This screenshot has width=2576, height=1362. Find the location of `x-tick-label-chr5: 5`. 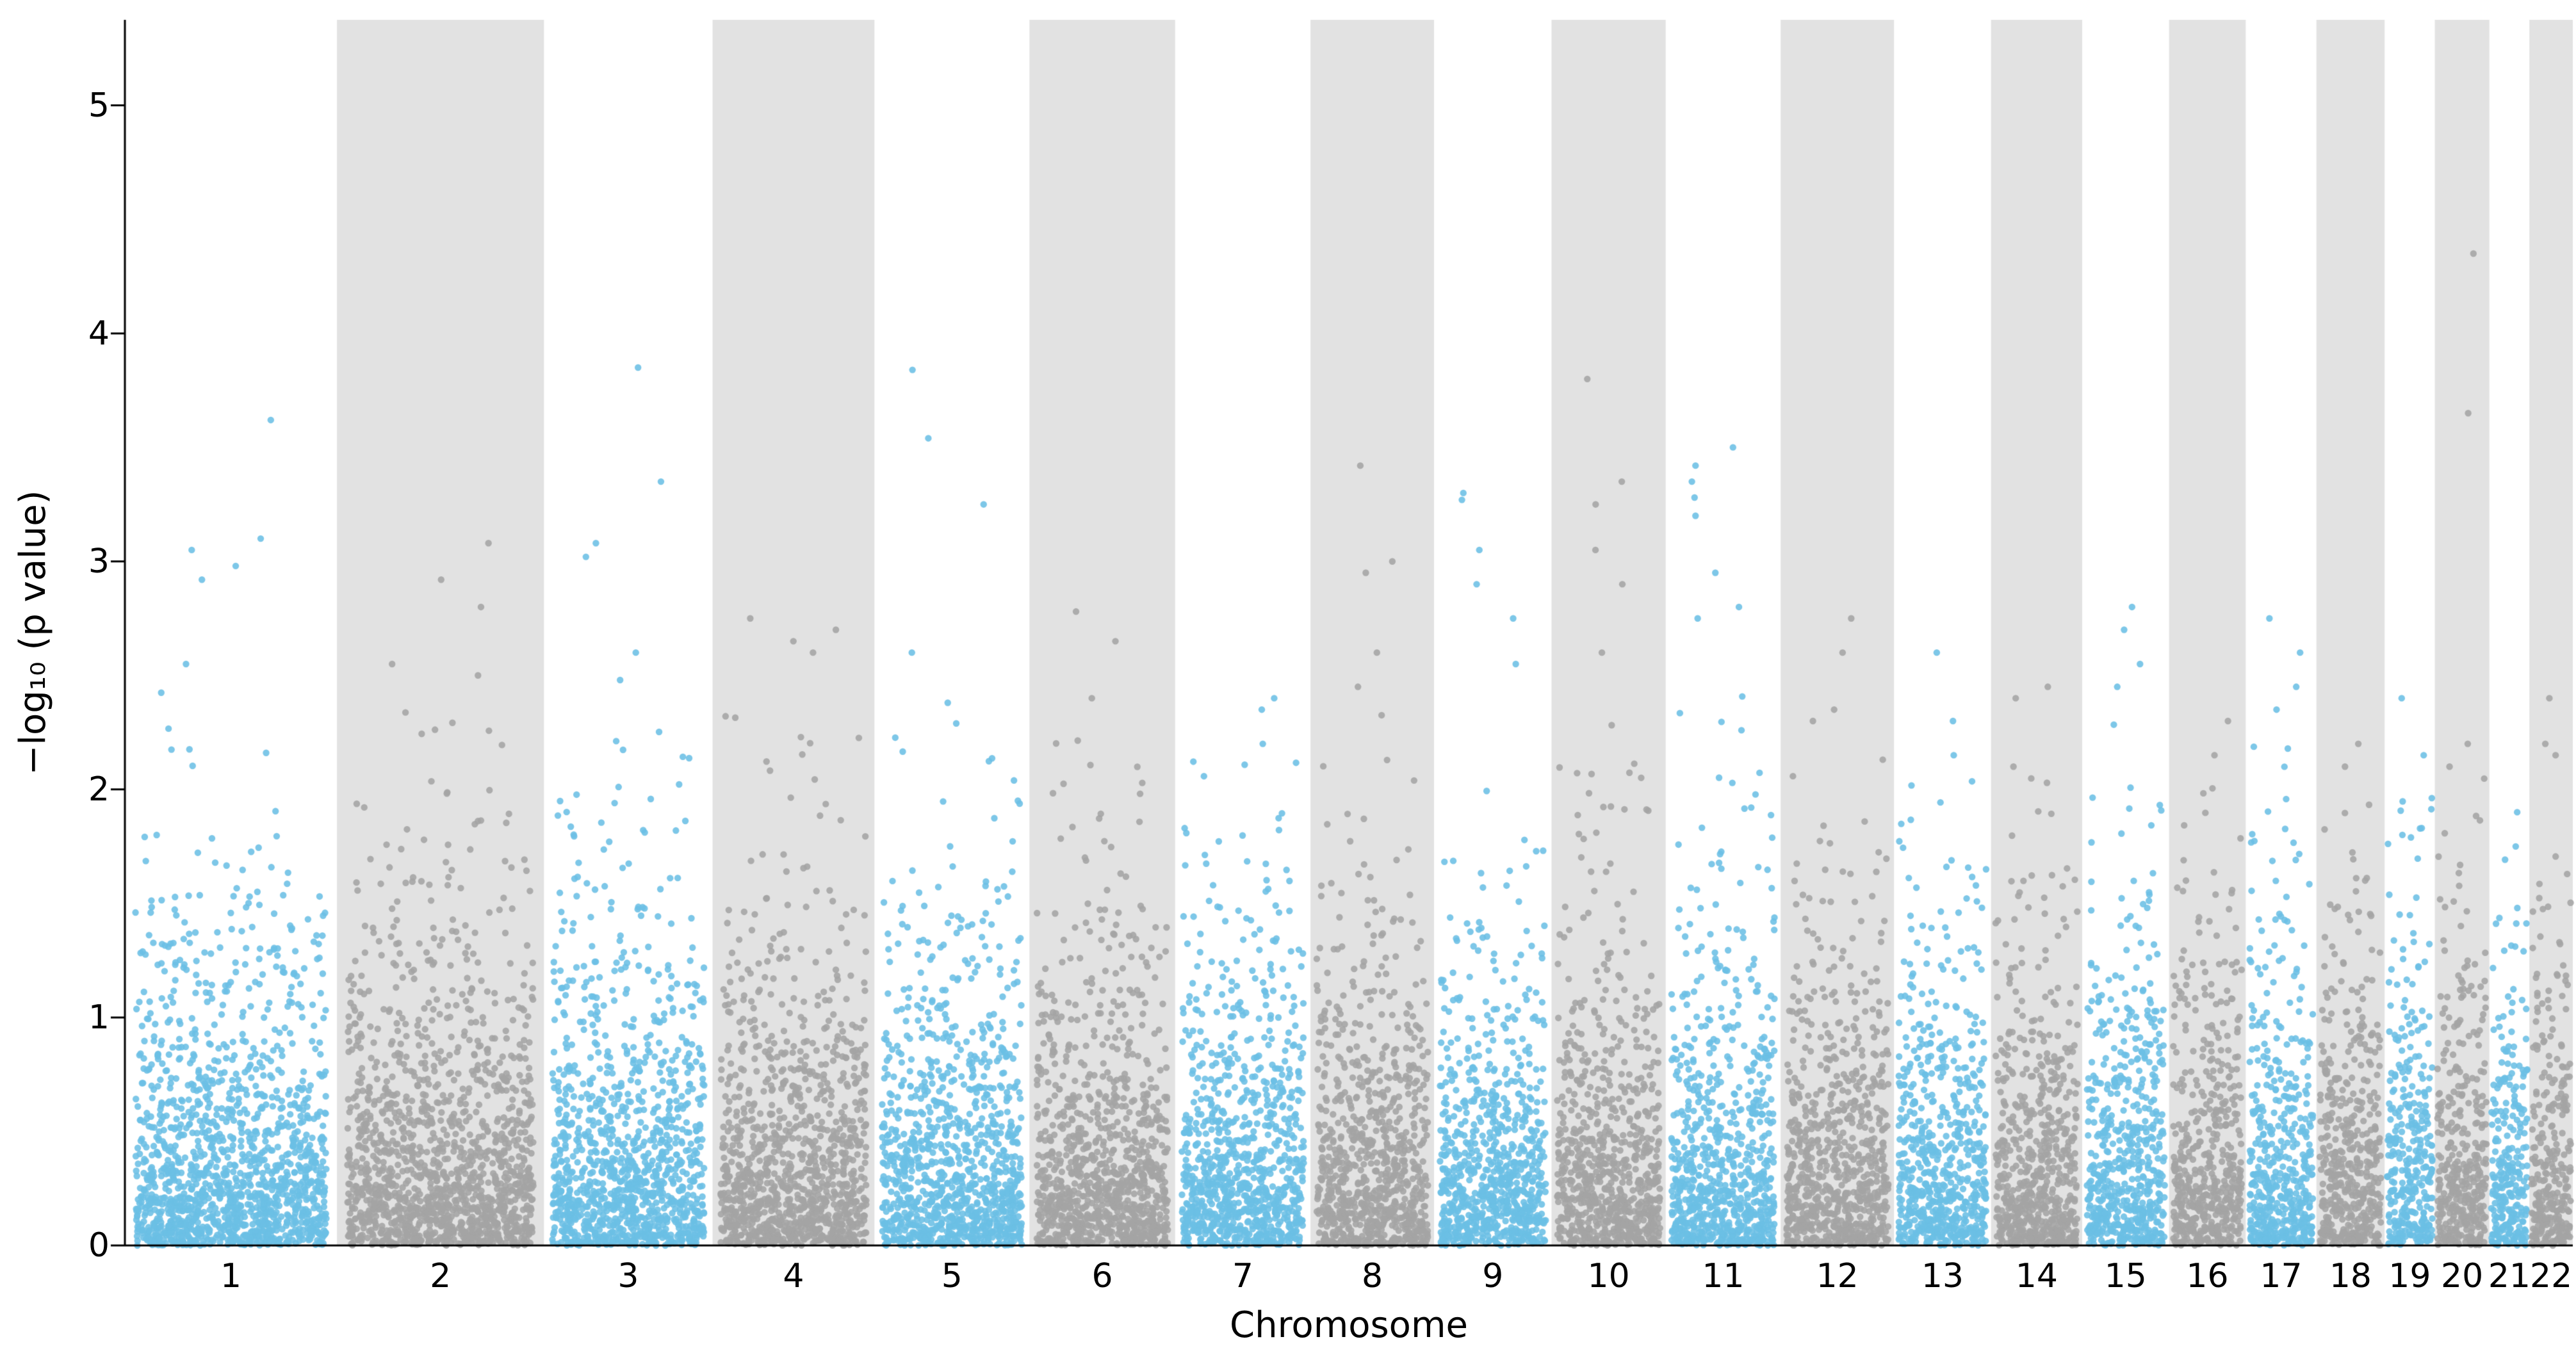

x-tick-label-chr5: 5 is located at coordinates (952, 1276).